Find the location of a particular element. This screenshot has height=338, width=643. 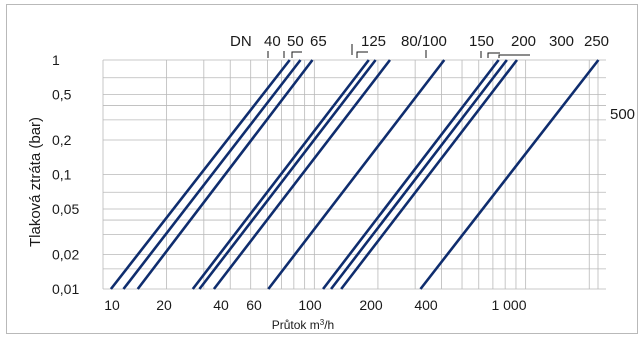

x-axis-label: Průtok m3/h is located at coordinates (303, 325).